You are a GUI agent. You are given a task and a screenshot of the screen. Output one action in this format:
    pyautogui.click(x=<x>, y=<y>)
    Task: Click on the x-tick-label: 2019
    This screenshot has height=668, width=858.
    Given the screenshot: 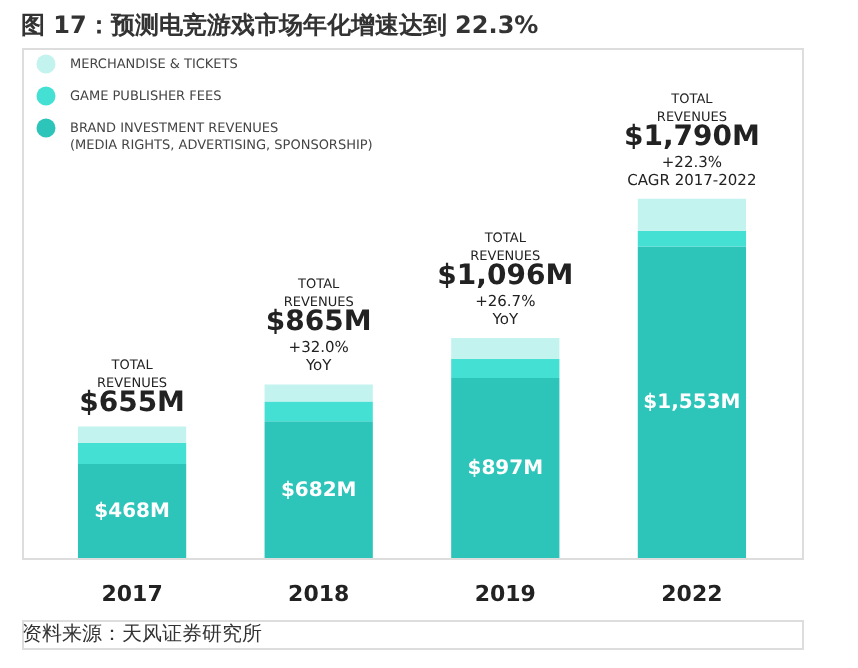 What is the action you would take?
    pyautogui.click(x=505, y=594)
    